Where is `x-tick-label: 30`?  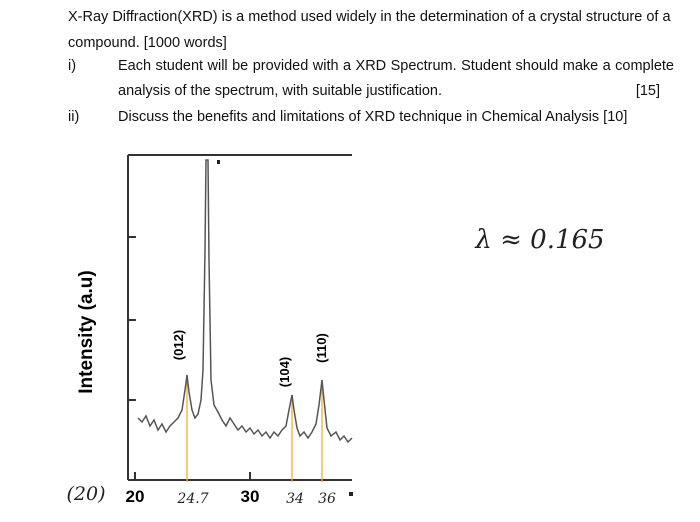 x-tick-label: 30 is located at coordinates (250, 496).